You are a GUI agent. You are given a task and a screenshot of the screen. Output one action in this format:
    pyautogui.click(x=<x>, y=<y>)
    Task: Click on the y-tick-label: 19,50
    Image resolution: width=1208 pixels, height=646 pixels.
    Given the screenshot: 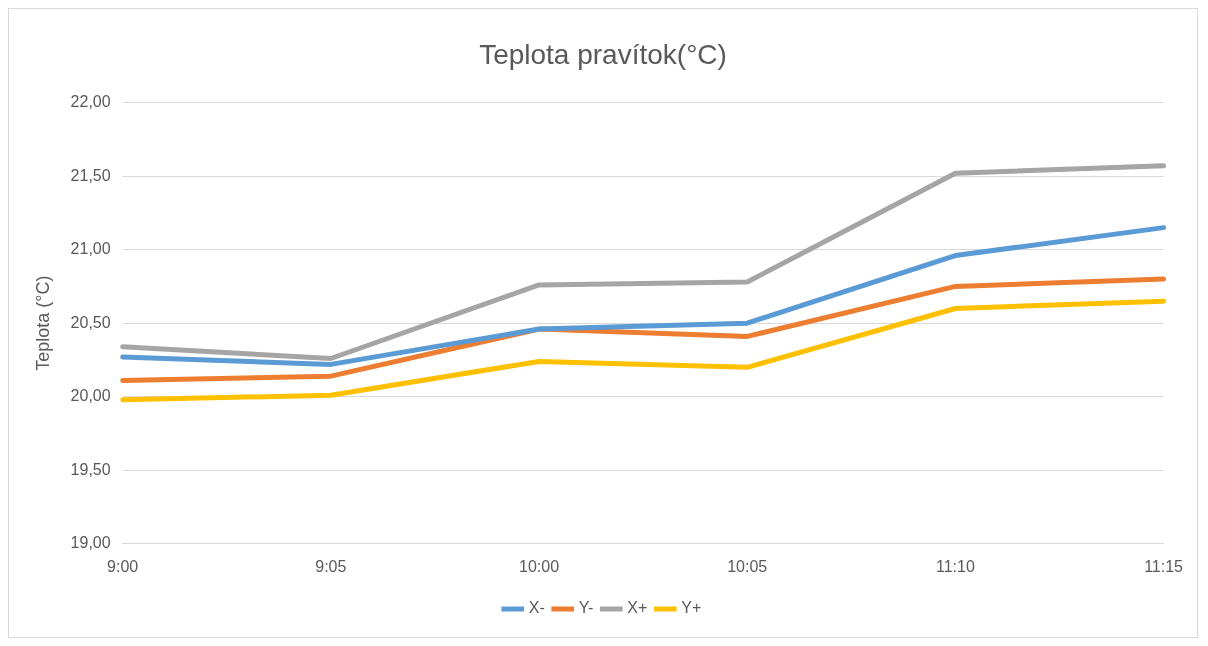 What is the action you would take?
    pyautogui.click(x=90, y=469)
    